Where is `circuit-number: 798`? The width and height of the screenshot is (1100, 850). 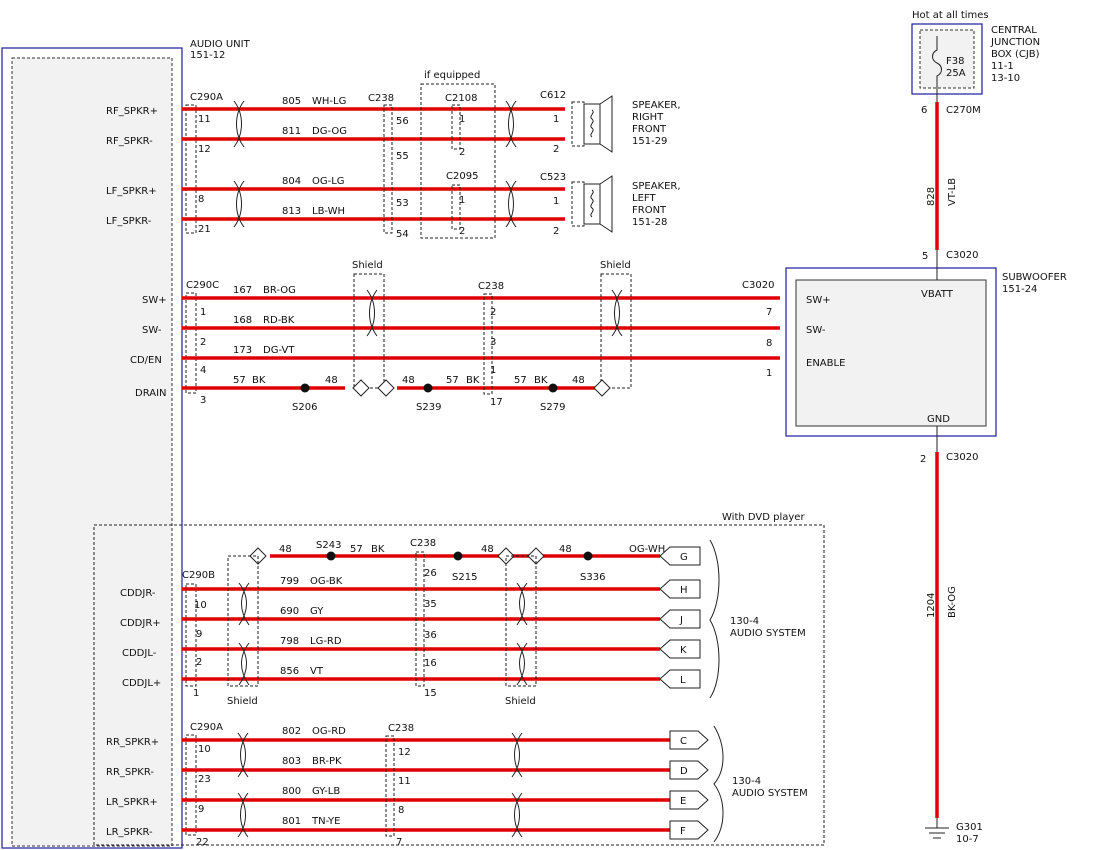 circuit-number: 798 is located at coordinates (289, 641).